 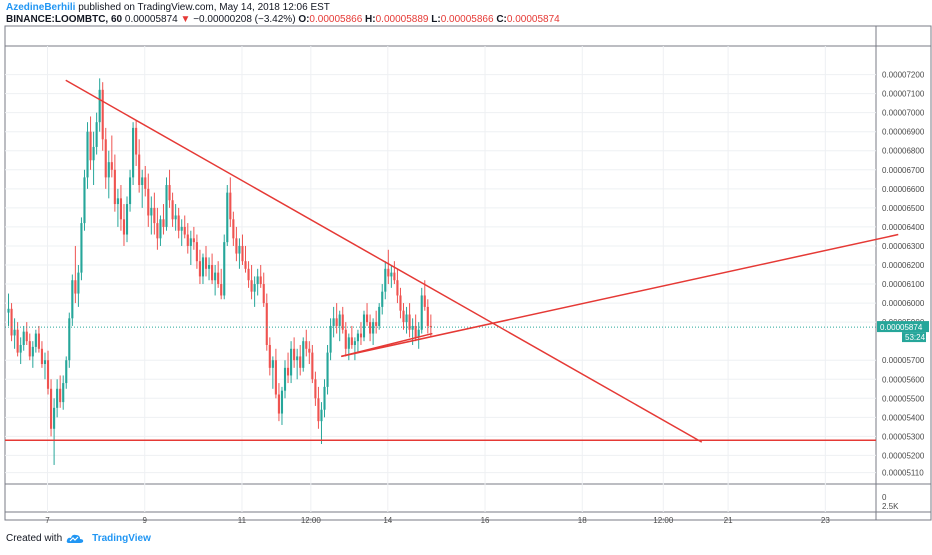 I want to click on price-tick-label: 0.00005400, so click(x=903, y=417).